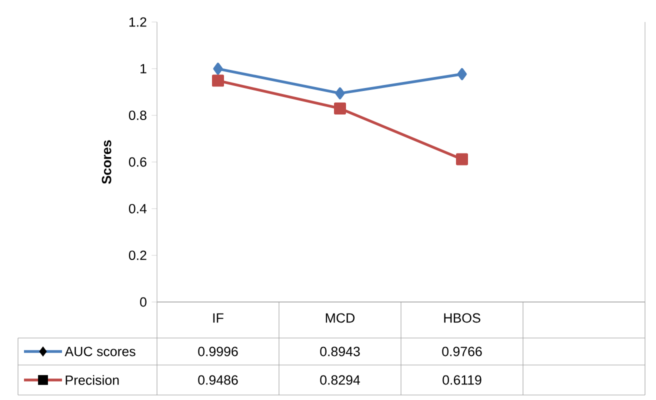 The width and height of the screenshot is (656, 400). Describe the element at coordinates (340, 318) in the screenshot. I see `x-tick-label: MCD` at that location.